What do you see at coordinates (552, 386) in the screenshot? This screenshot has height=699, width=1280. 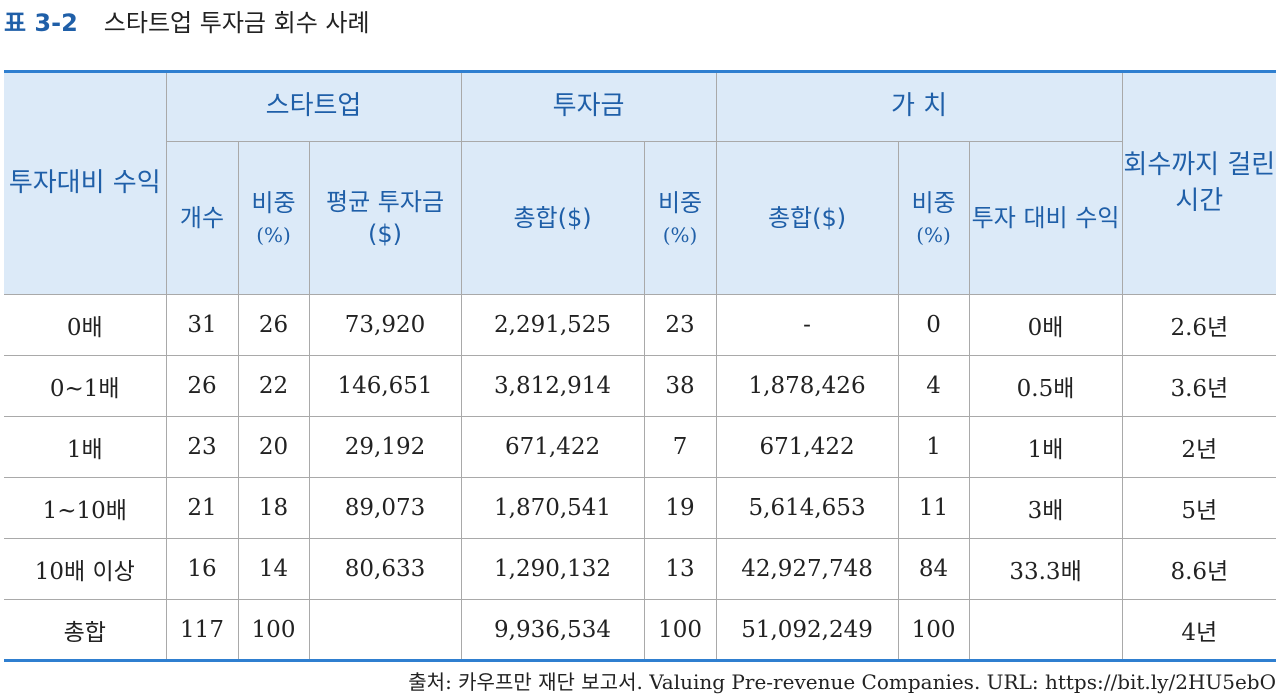 I see `cell-investment-total: 3,812,914` at bounding box center [552, 386].